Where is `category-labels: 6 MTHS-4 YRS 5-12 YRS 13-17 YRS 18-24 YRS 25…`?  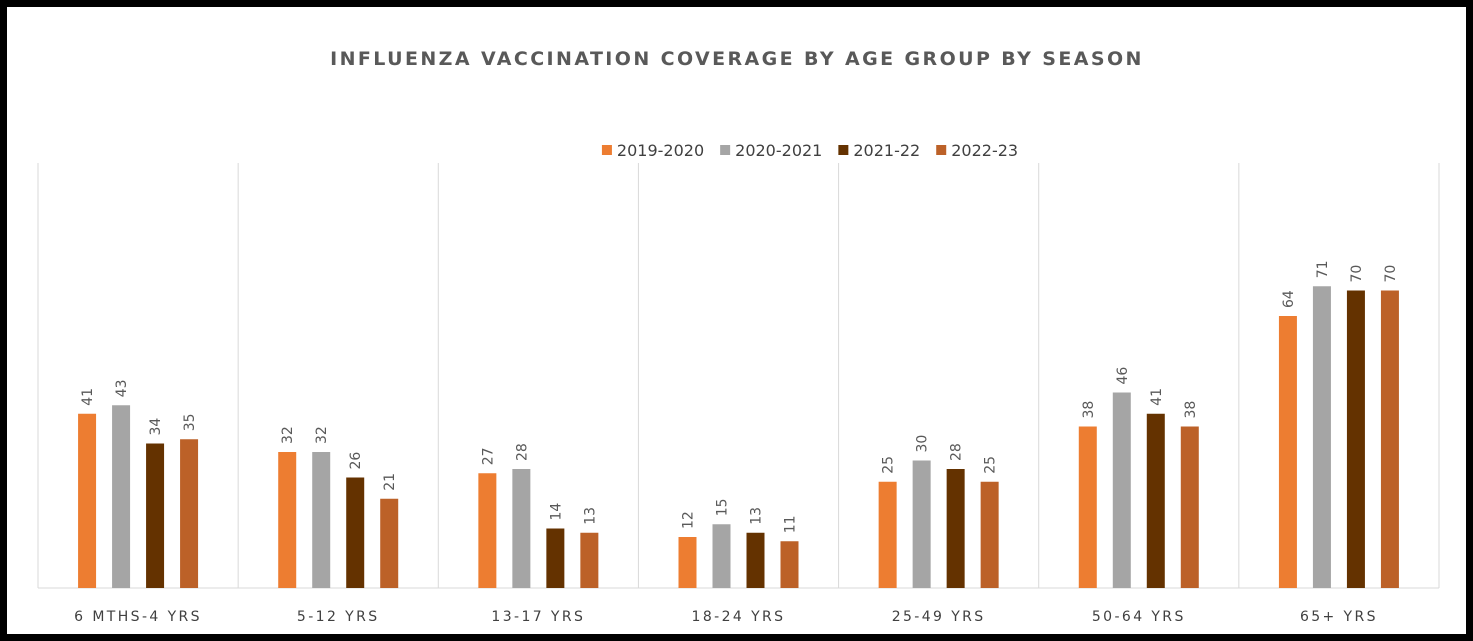 category-labels: 6 MTHS-4 YRS 5-12 YRS 13-17 YRS 18-24 YRS 25… is located at coordinates (726, 617).